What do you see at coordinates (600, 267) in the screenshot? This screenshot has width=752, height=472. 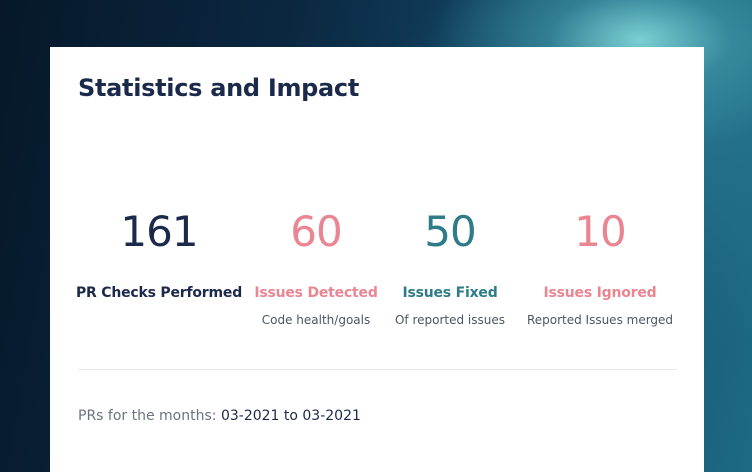 I see `stat-issues-ignored: 10 Issues Ignored Reported Issues merged` at bounding box center [600, 267].